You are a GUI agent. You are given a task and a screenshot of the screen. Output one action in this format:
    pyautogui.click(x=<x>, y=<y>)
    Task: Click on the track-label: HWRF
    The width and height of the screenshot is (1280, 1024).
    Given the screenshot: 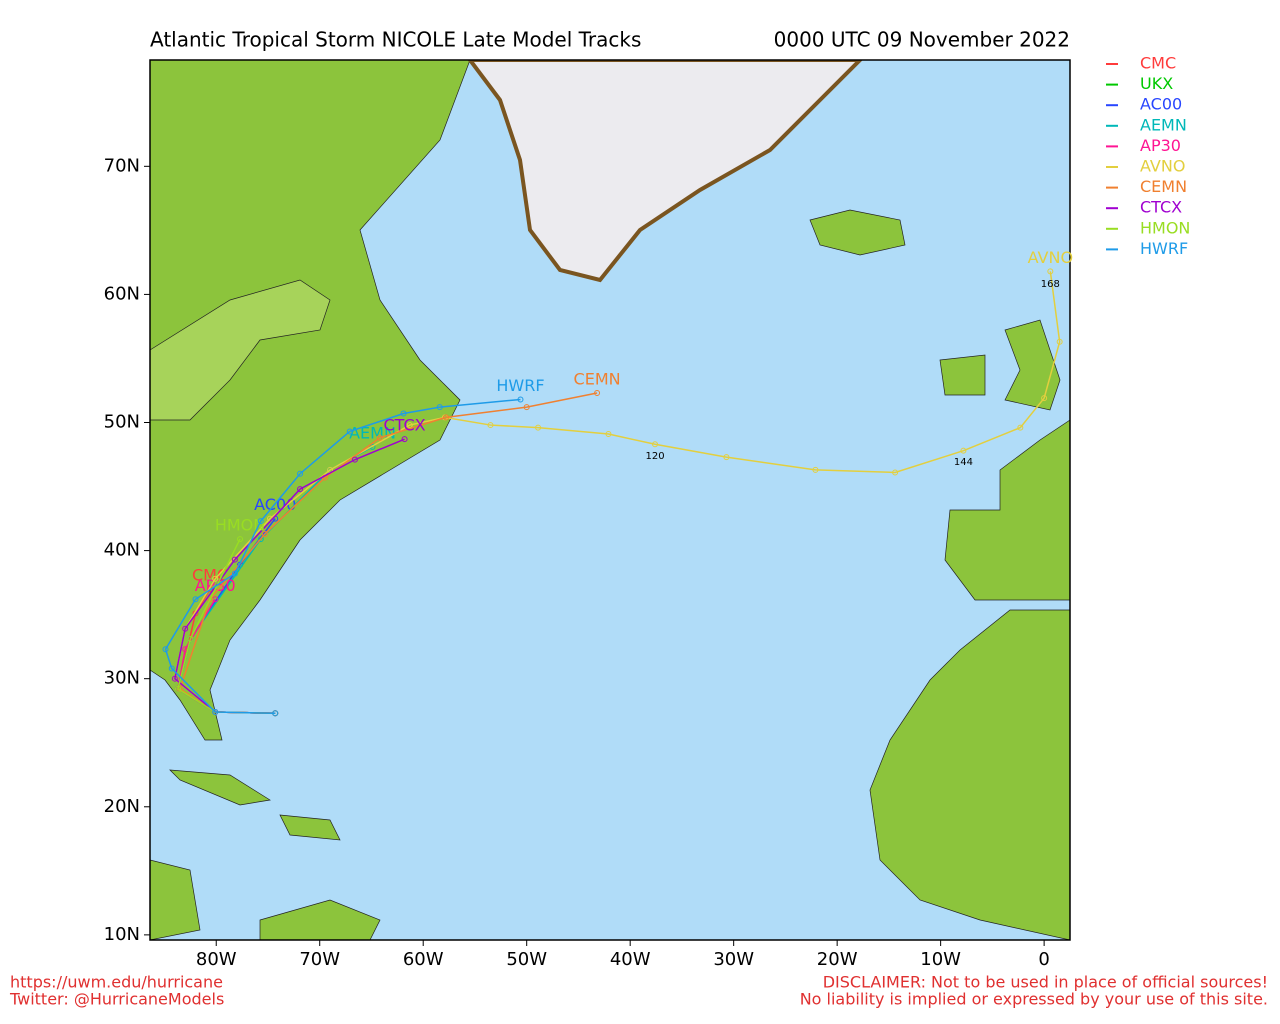 What is the action you would take?
    pyautogui.click(x=520, y=385)
    